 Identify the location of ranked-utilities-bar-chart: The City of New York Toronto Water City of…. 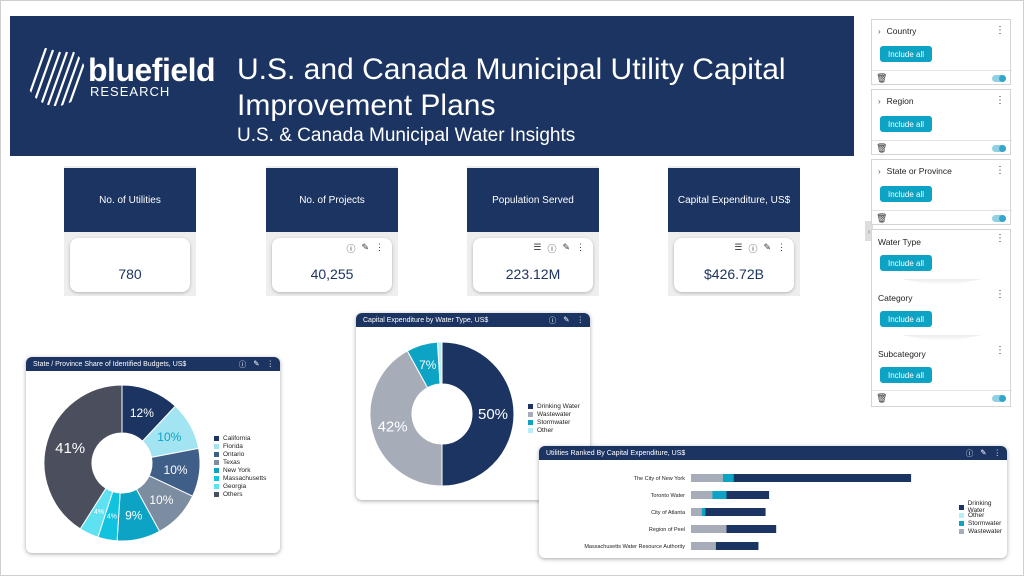
(773, 509).